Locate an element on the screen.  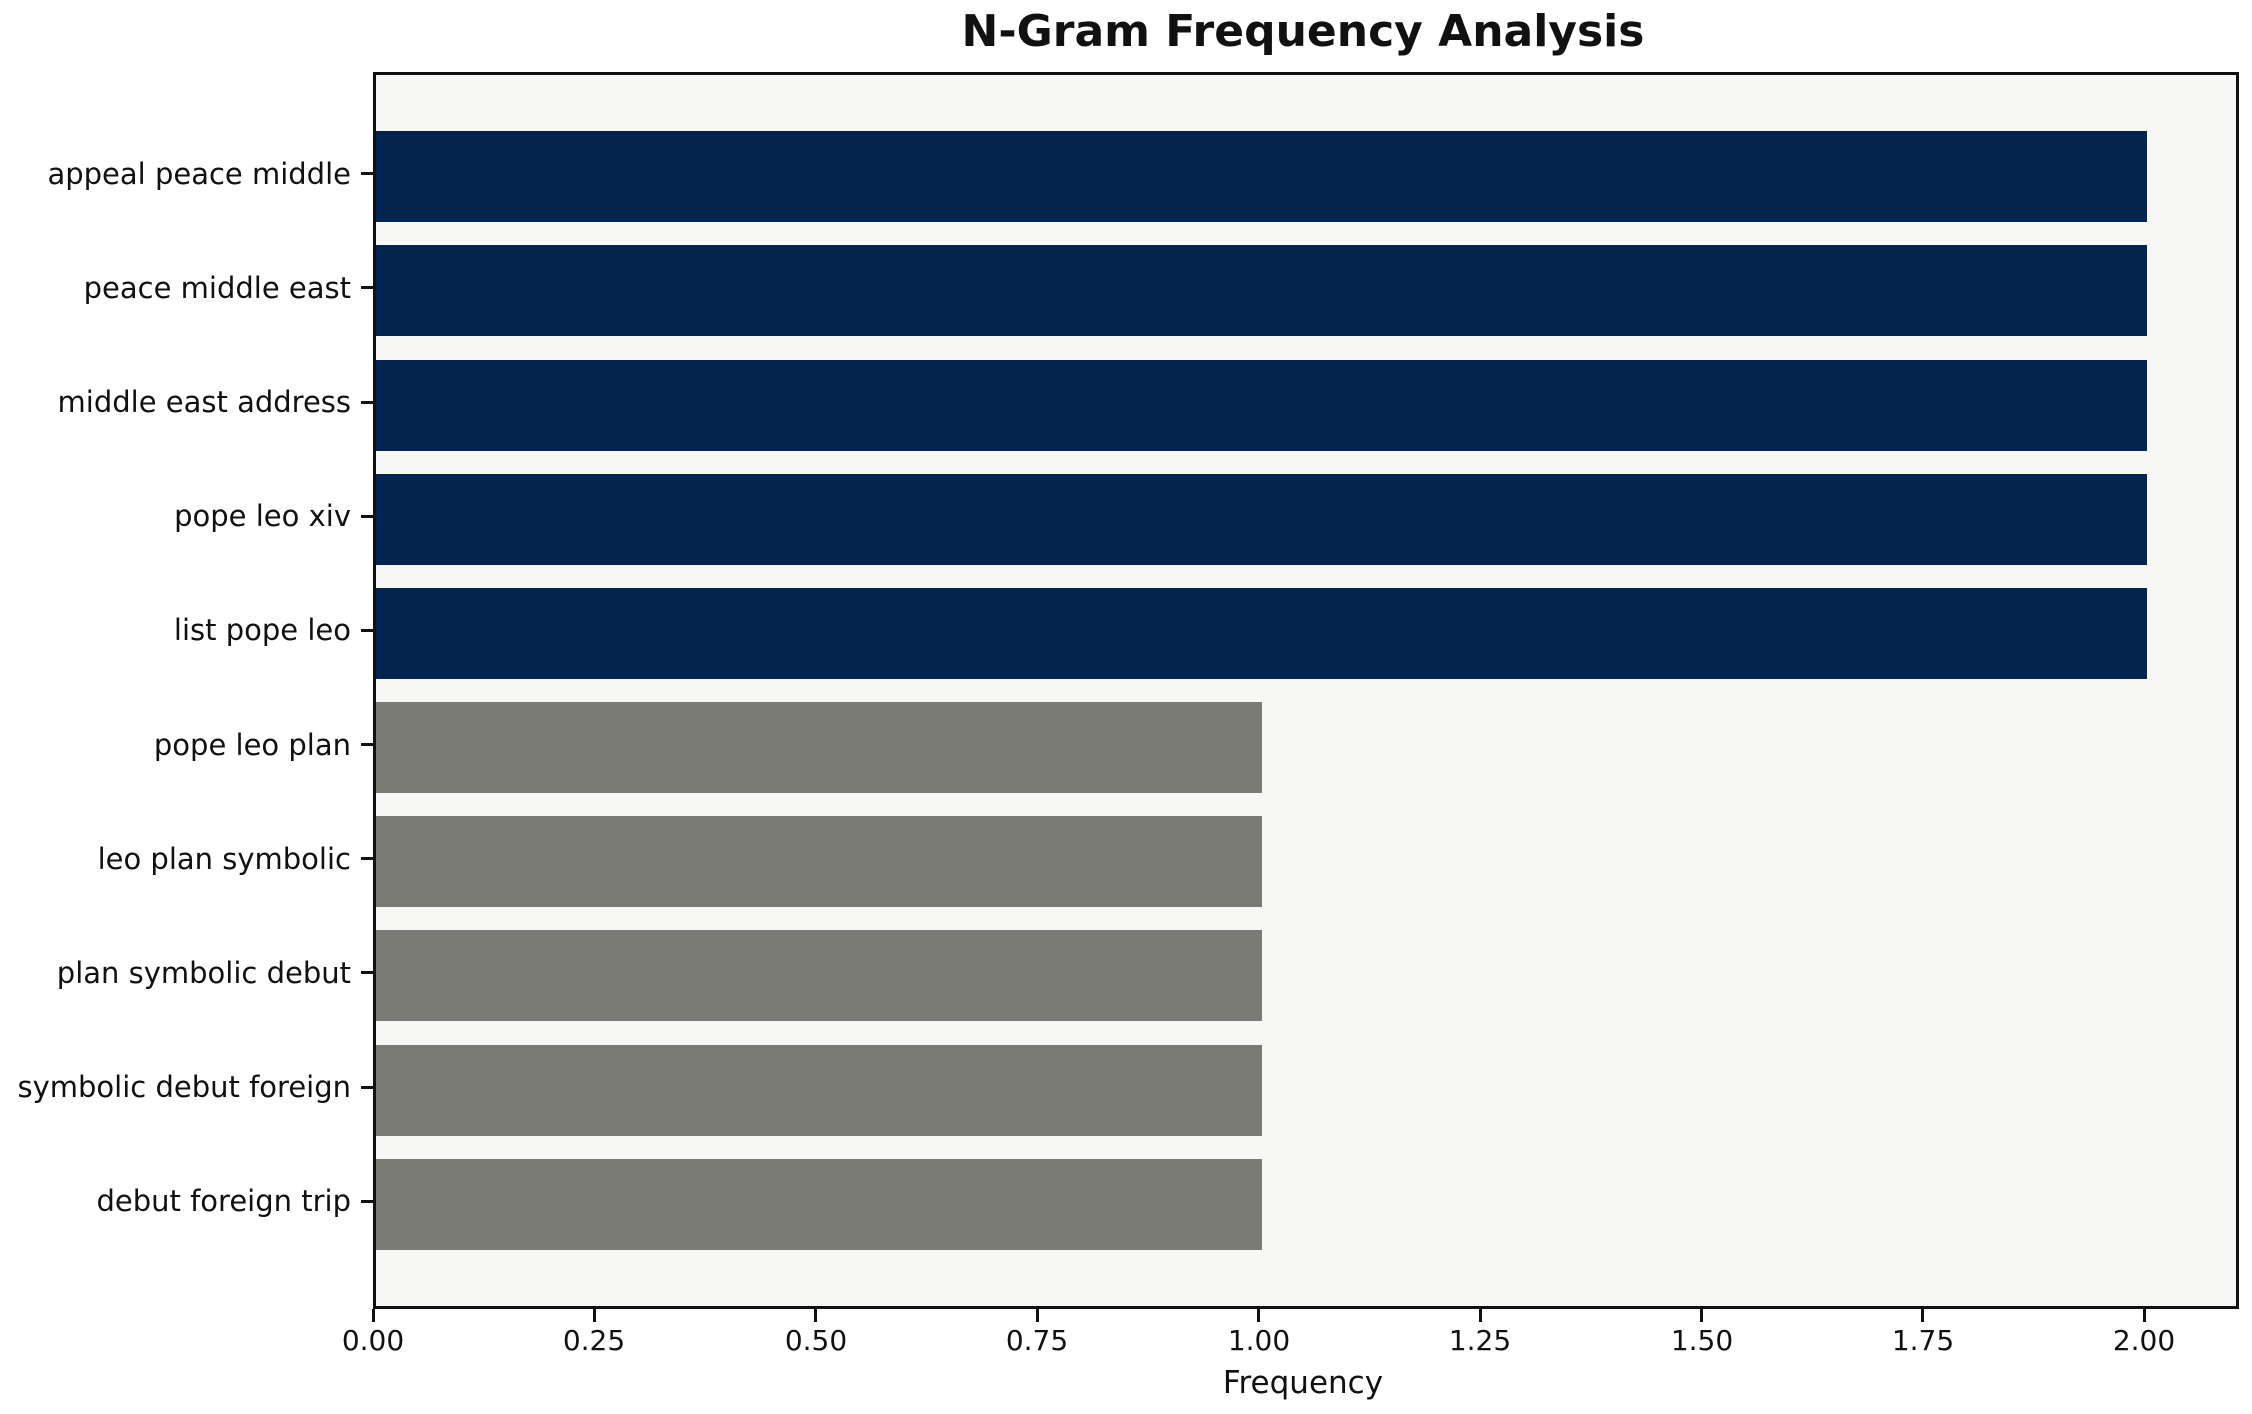
y-tick-label: pope leo plan is located at coordinates (252, 745).